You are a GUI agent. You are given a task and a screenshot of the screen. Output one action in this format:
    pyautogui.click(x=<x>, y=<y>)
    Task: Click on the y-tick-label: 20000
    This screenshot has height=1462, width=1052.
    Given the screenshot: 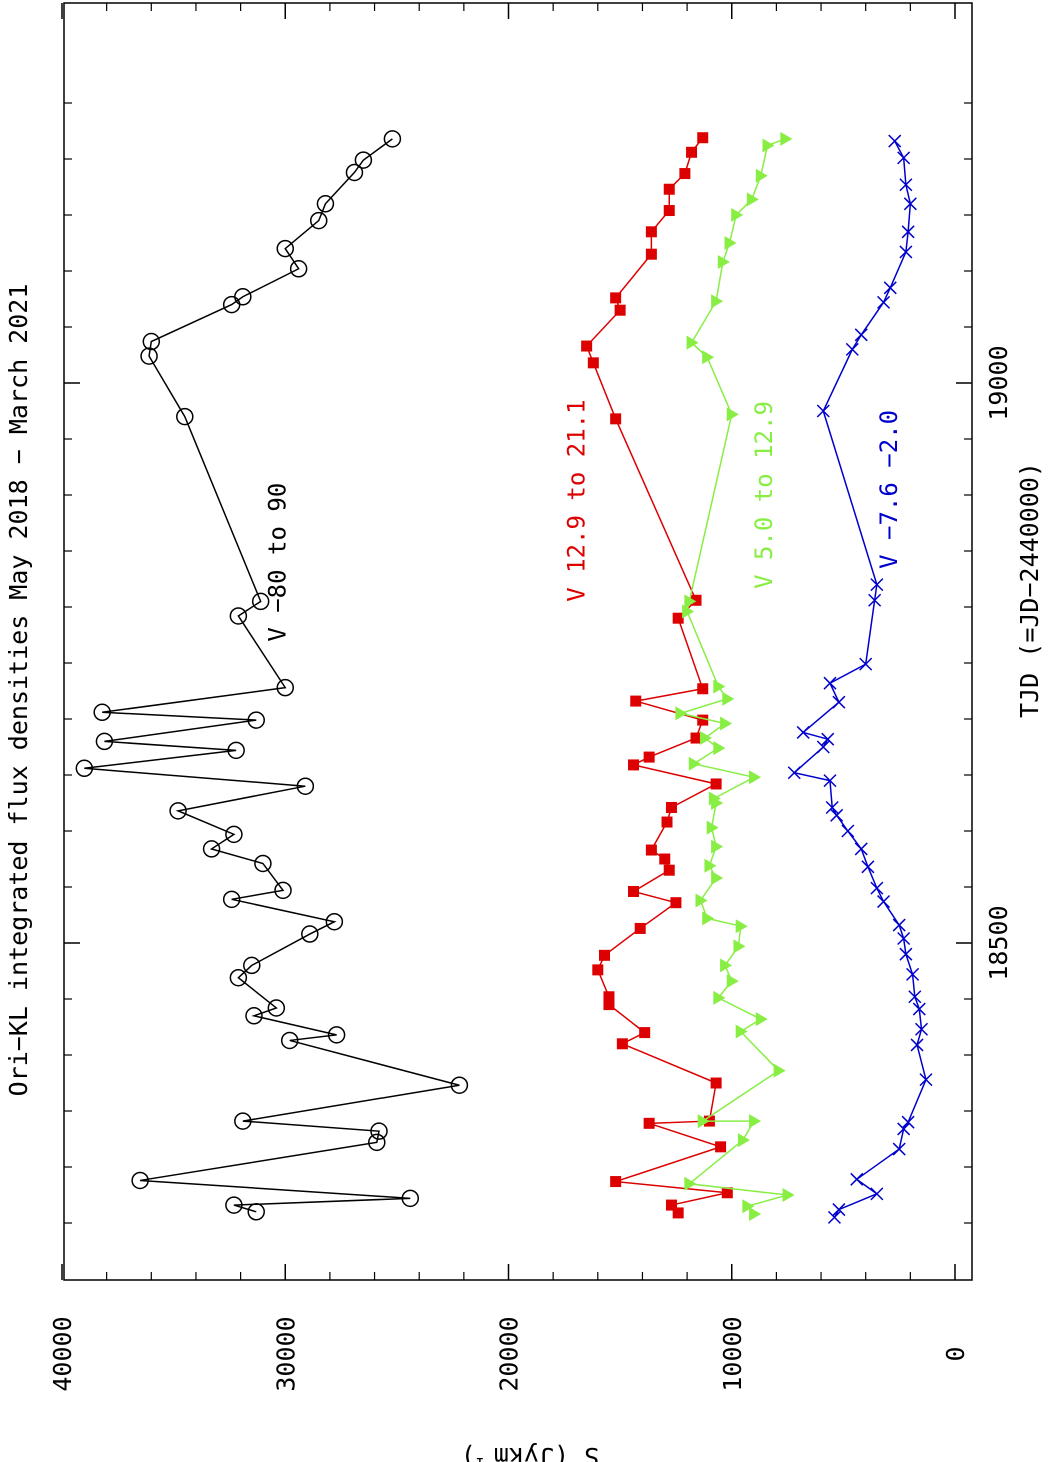 What is the action you would take?
    pyautogui.click(x=509, y=1353)
    